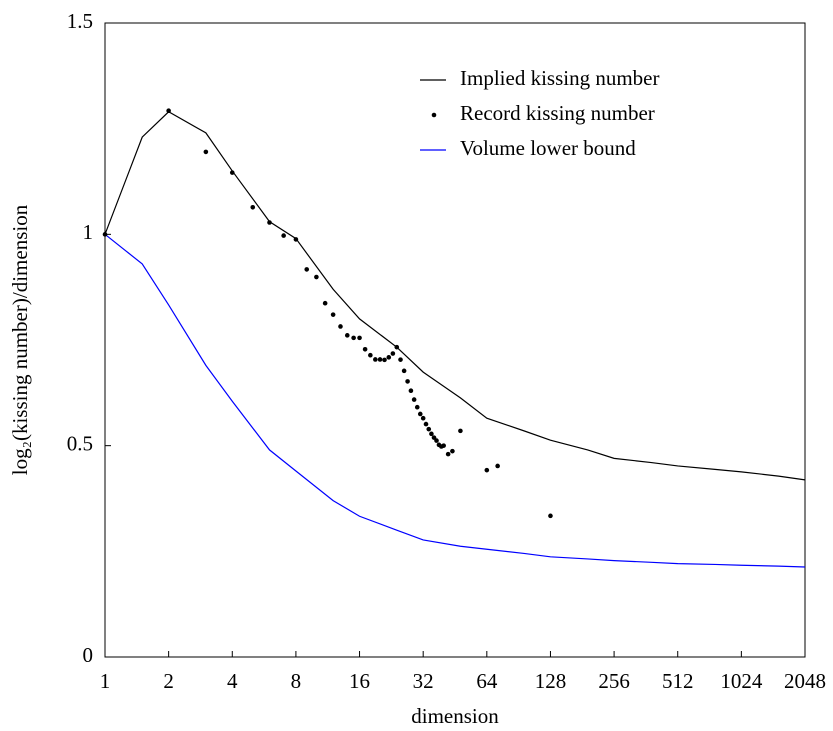 The image size is (833, 731). Describe the element at coordinates (20, 339) in the screenshot. I see `y-axis-label: log₂(kissing number)/dimension` at that location.